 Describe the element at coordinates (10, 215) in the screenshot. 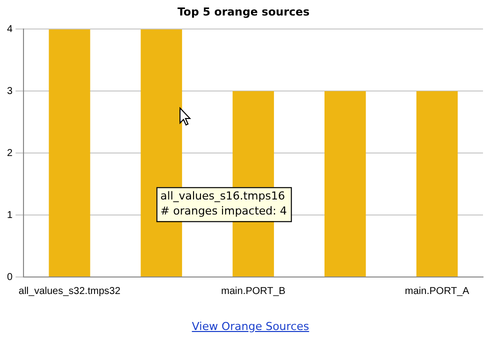

I see `y-tick-label: 1` at that location.